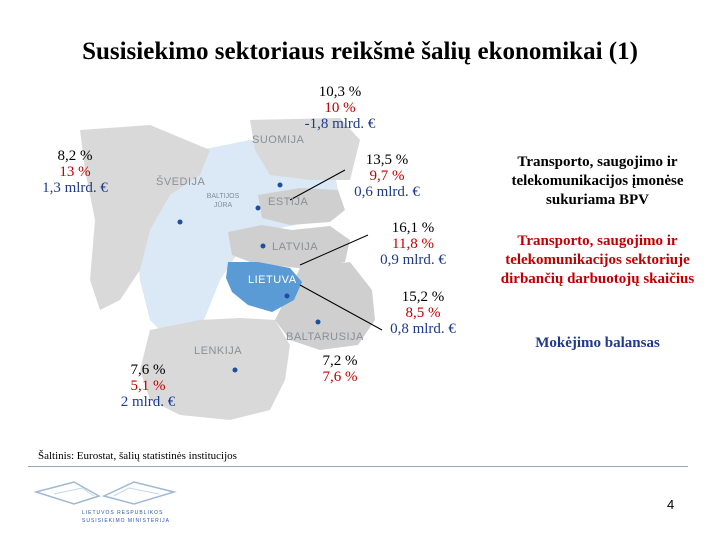 The height and width of the screenshot is (540, 720). I want to click on latvija-balansas: 0,9 mlrd. €, so click(413, 260).